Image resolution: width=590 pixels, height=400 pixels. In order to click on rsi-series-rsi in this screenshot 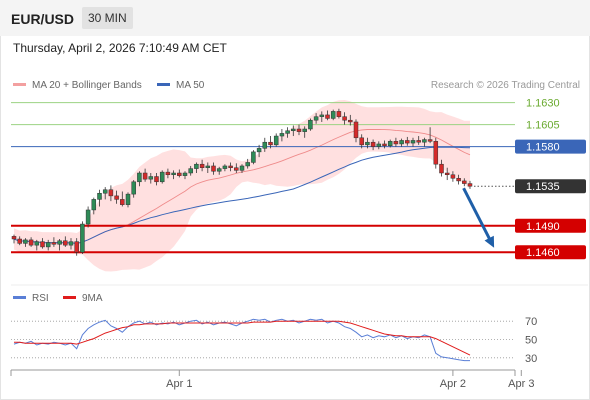, I will do `click(241, 340)`.